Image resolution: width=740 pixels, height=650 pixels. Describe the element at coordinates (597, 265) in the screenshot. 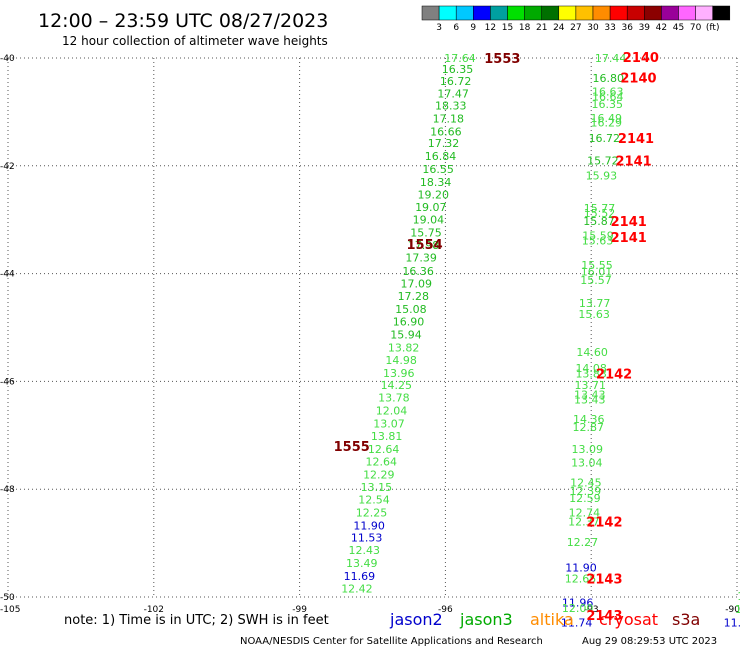

I see `wave-height-value: 15.55` at that location.